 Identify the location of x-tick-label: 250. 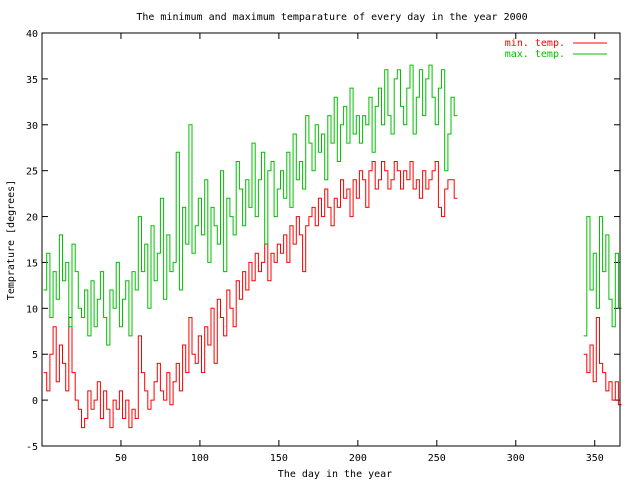
(437, 458).